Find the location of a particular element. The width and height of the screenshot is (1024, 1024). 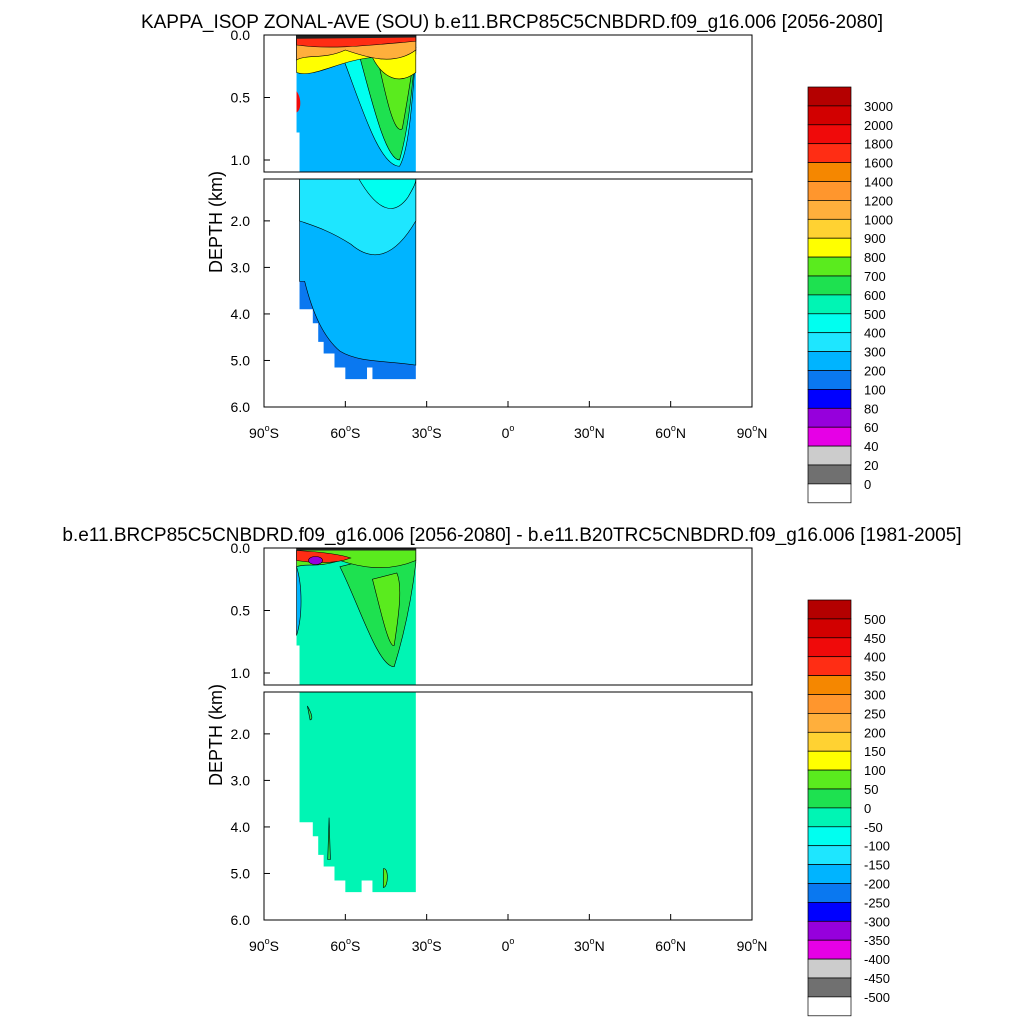

colorbar-label: -100 is located at coordinates (877, 846).